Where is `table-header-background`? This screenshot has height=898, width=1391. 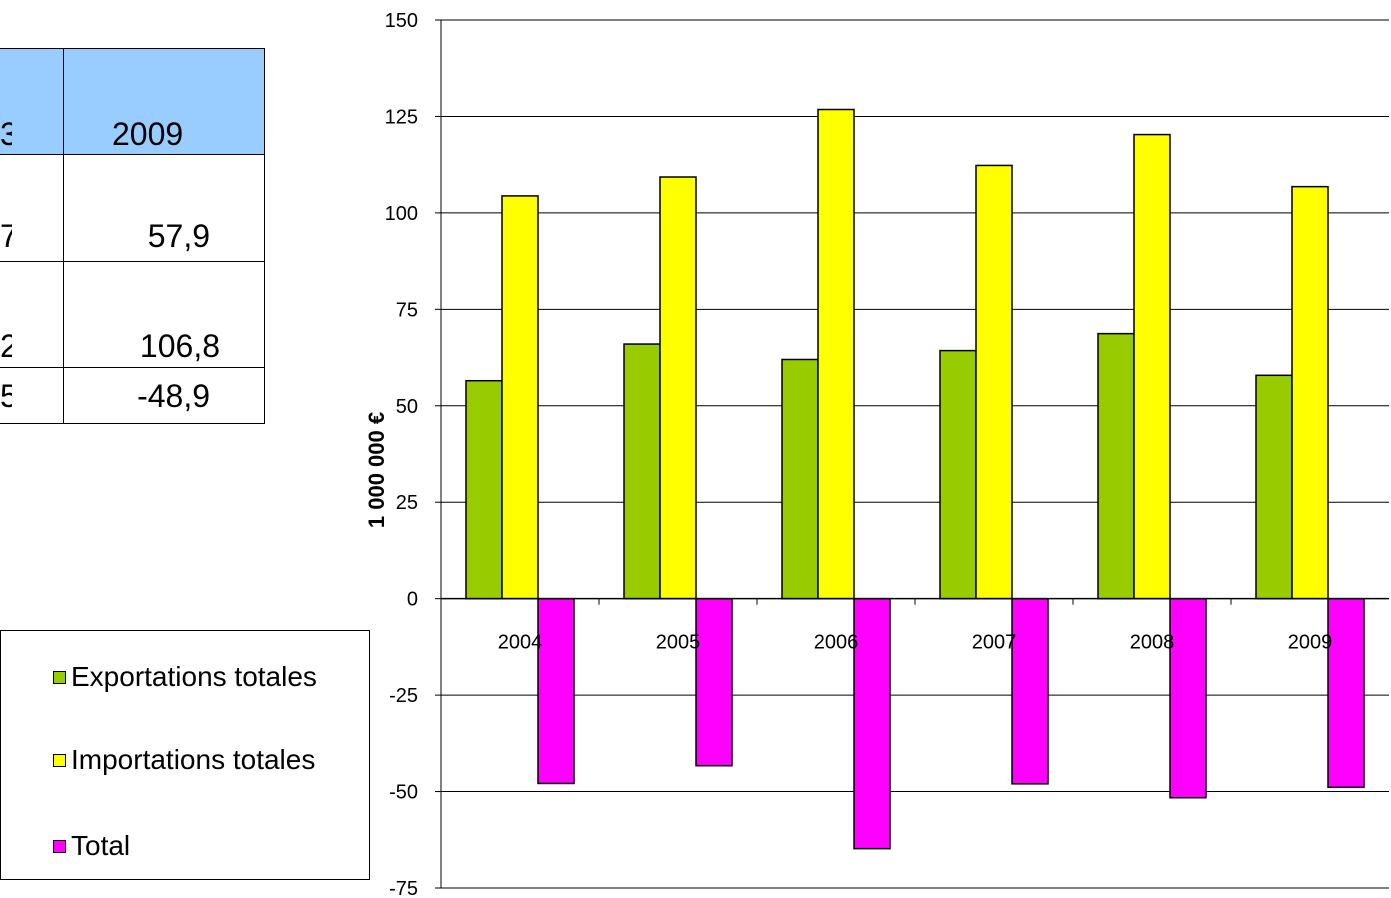
table-header-background is located at coordinates (132, 101).